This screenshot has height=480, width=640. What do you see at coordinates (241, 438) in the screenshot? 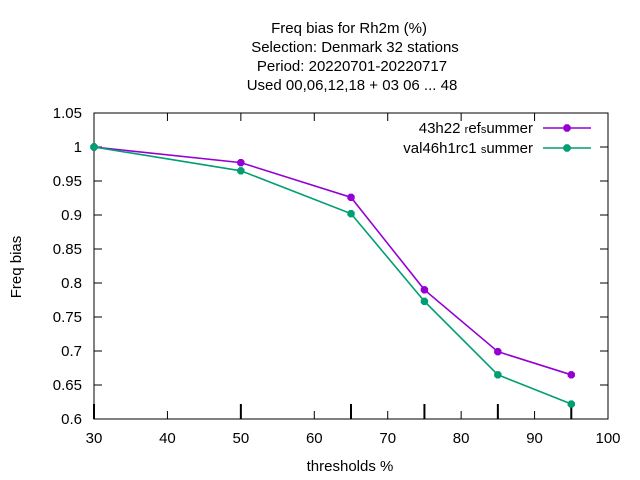
I see `x-tick-label: 50` at bounding box center [241, 438].